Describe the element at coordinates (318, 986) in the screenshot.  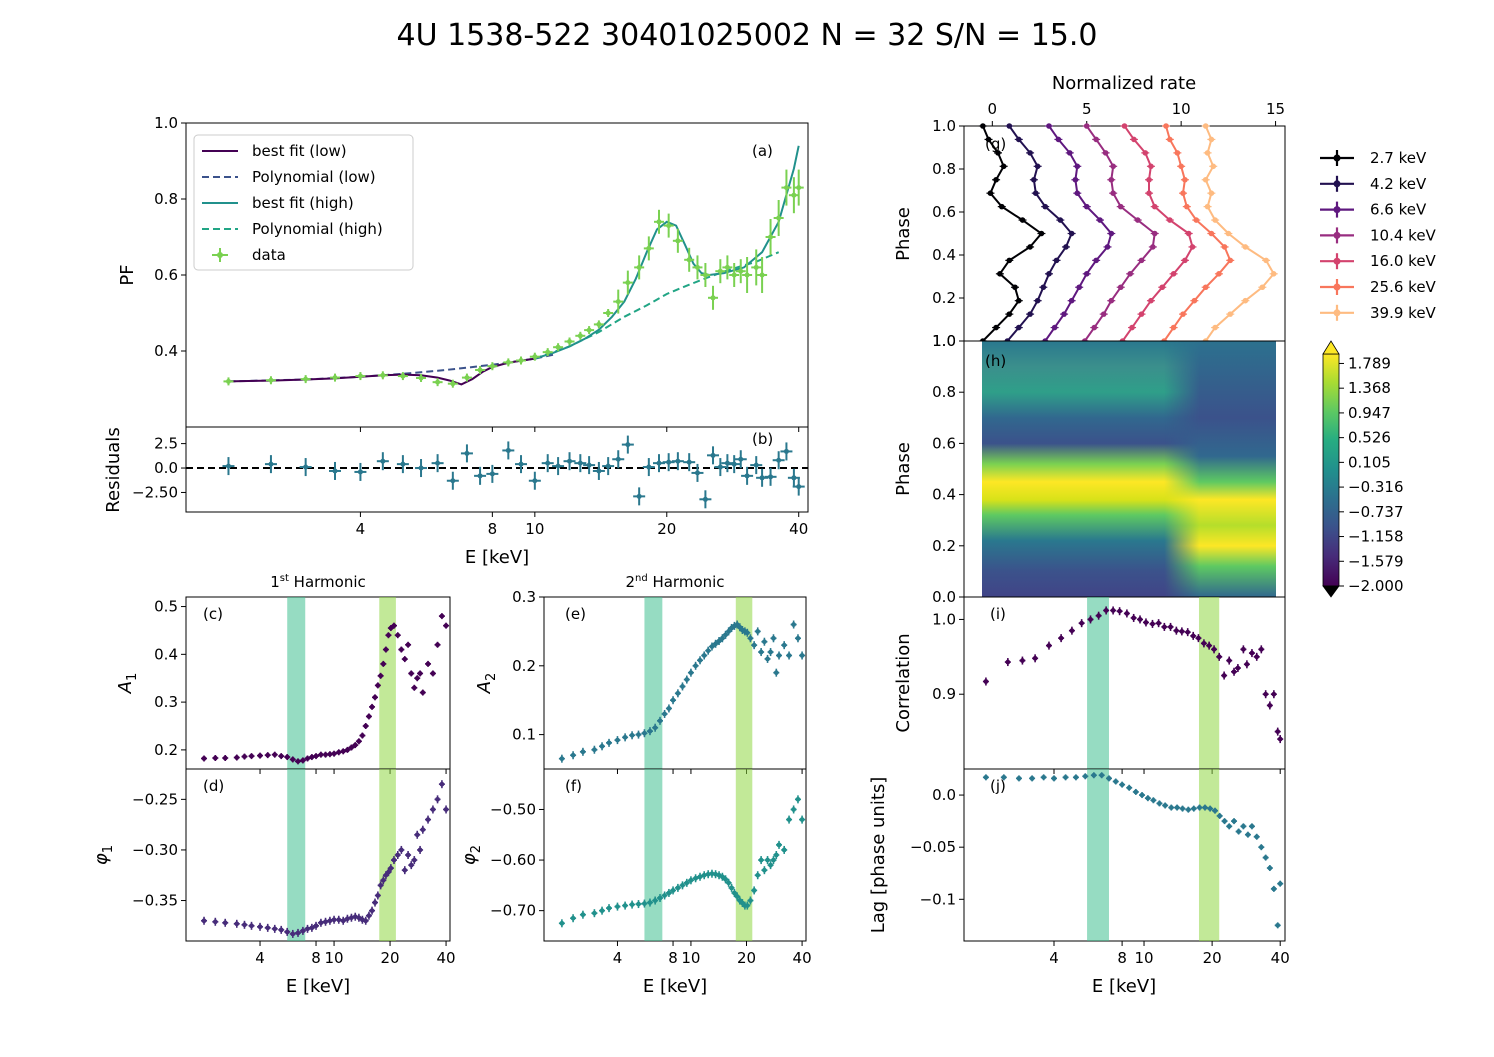
I see `xlabel-d: E [keV]` at that location.